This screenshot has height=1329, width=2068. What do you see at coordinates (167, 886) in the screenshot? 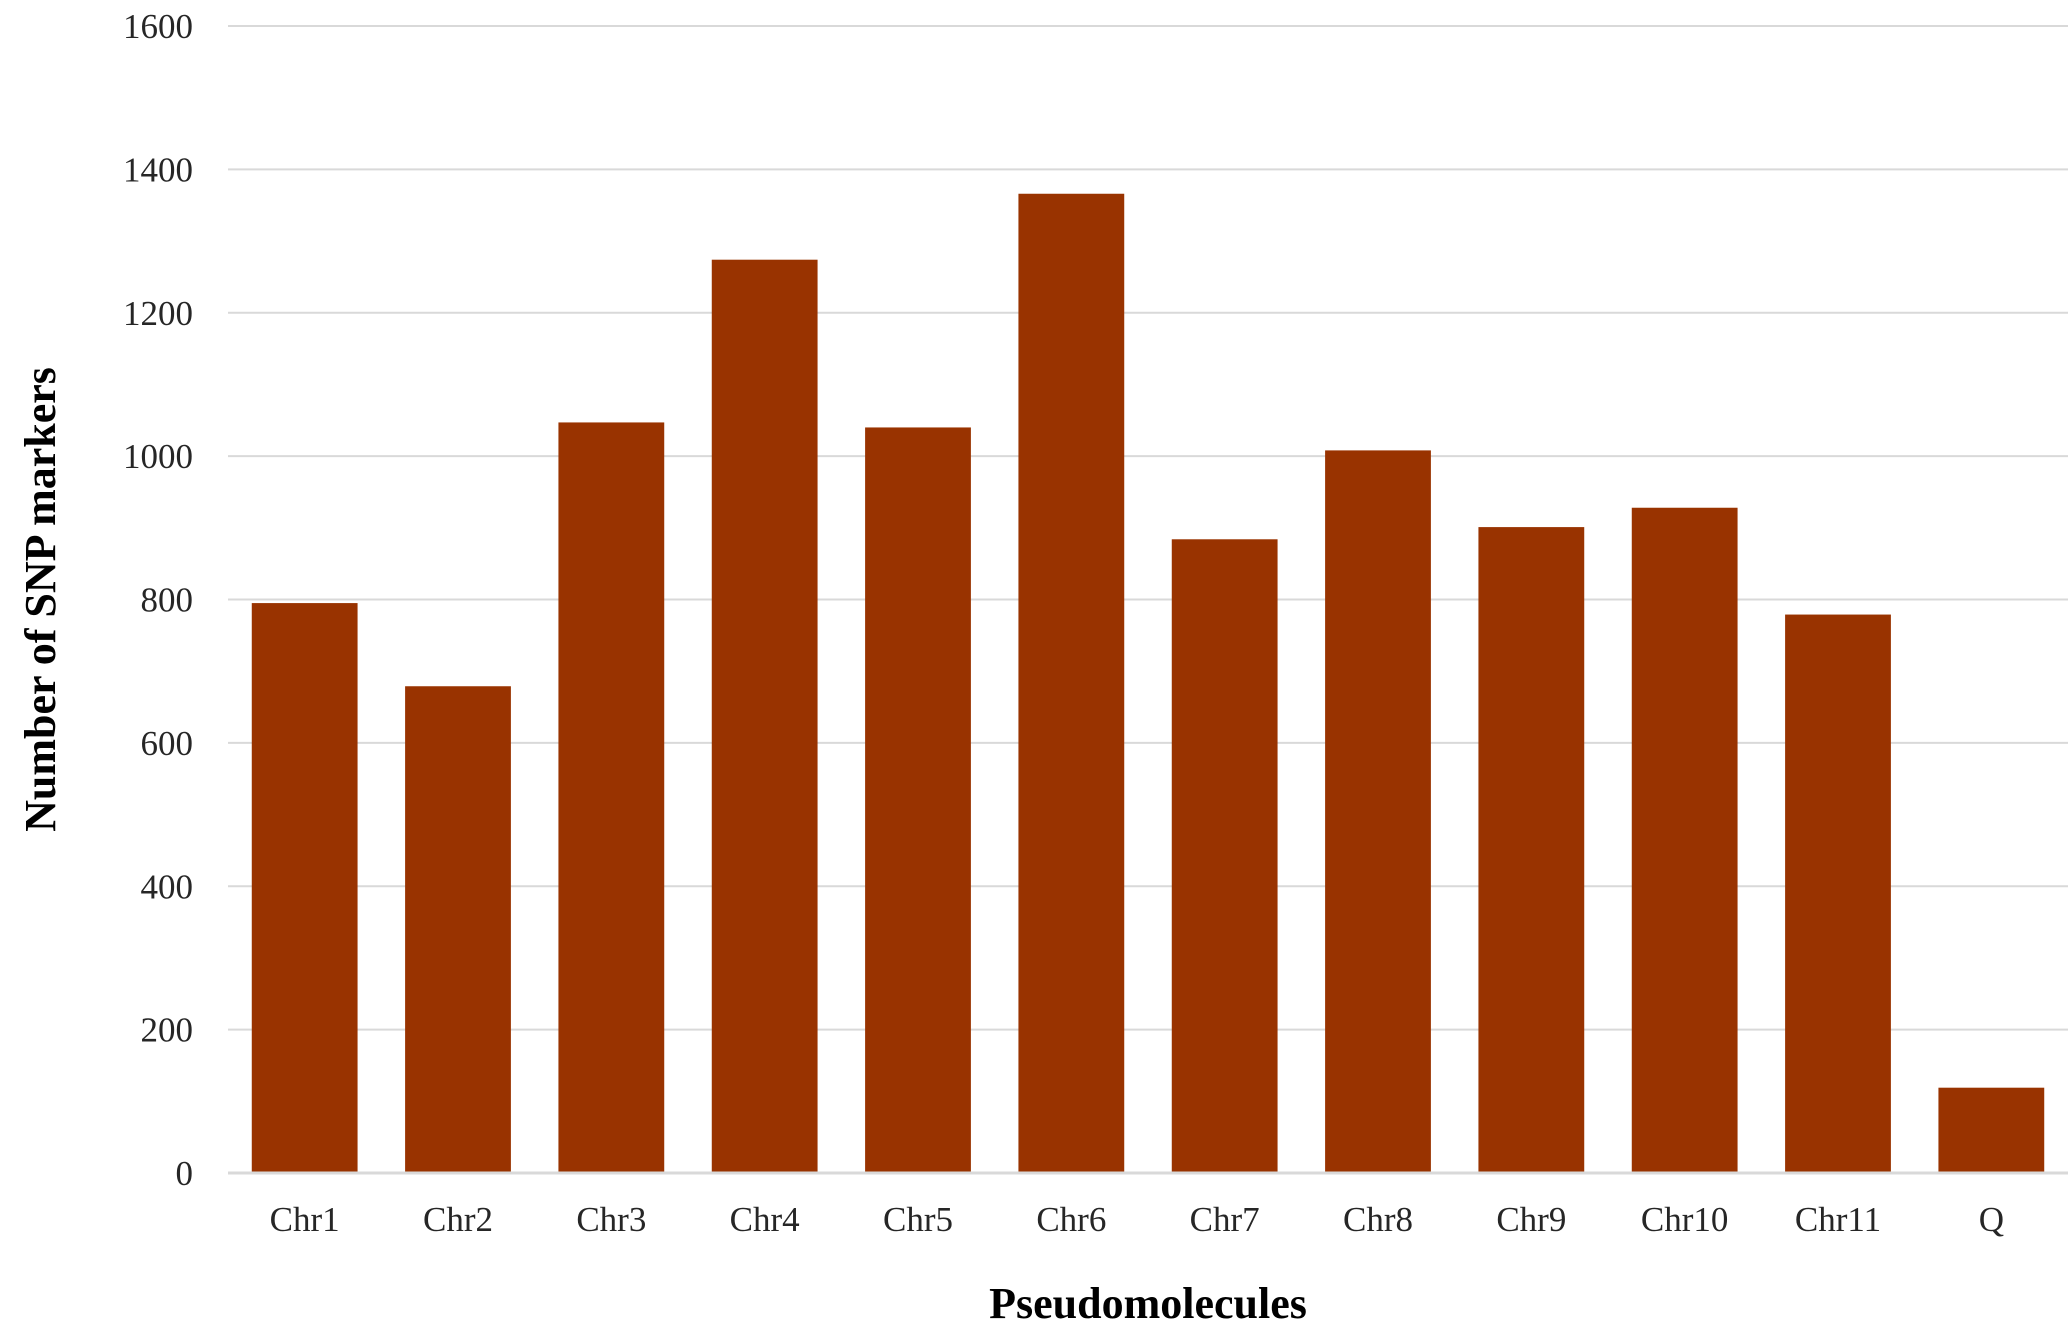
I see `y-tick-label: 400` at bounding box center [167, 886].